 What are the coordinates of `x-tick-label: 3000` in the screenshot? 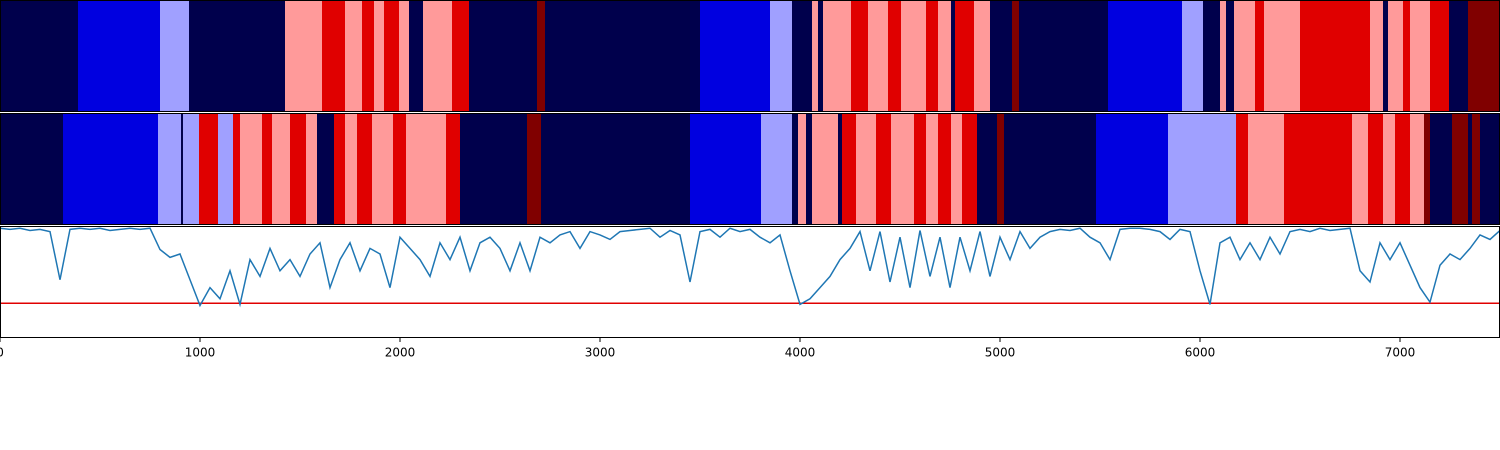 It's located at (600, 353).